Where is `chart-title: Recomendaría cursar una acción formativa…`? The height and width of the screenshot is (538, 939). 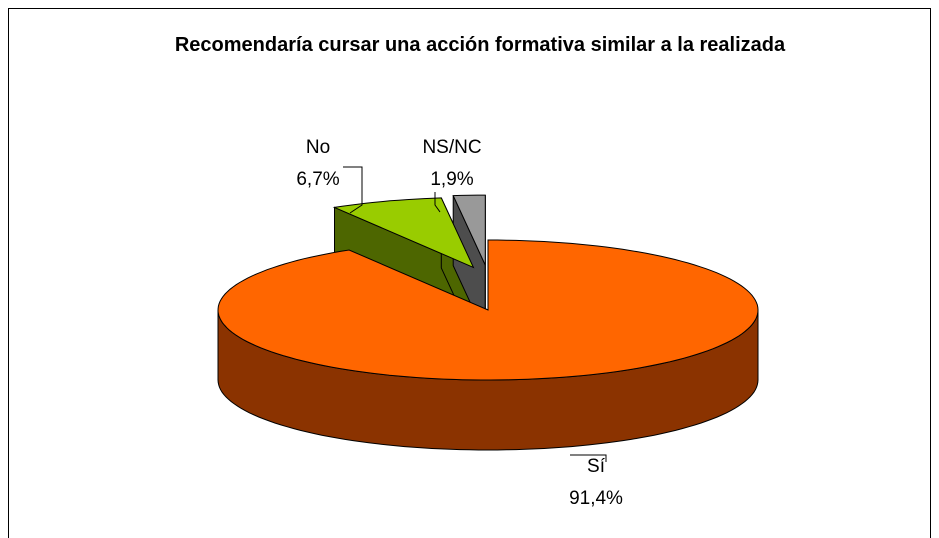
chart-title: Recomendaría cursar una acción formativa… is located at coordinates (480, 45).